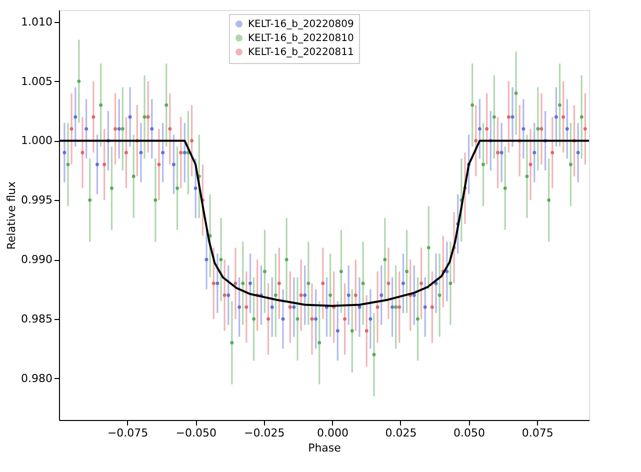 Image resolution: width=641 pixels, height=472 pixels. What do you see at coordinates (36, 378) in the screenshot?
I see `y-tick-label: 0.980` at bounding box center [36, 378].